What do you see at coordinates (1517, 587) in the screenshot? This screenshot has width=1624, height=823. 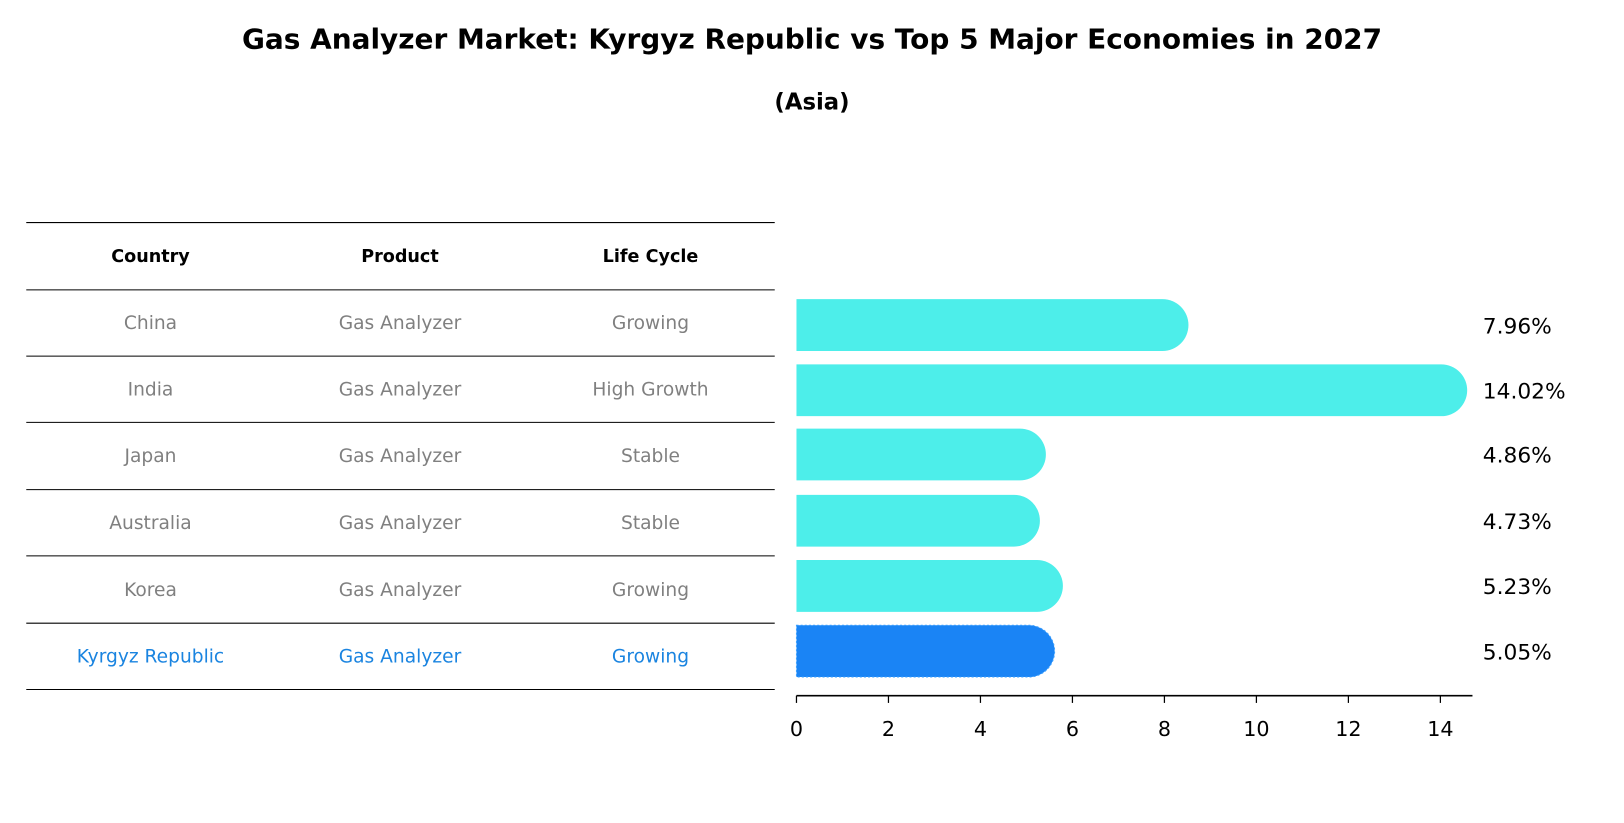 I see `value-label: 5.23%` at bounding box center [1517, 587].